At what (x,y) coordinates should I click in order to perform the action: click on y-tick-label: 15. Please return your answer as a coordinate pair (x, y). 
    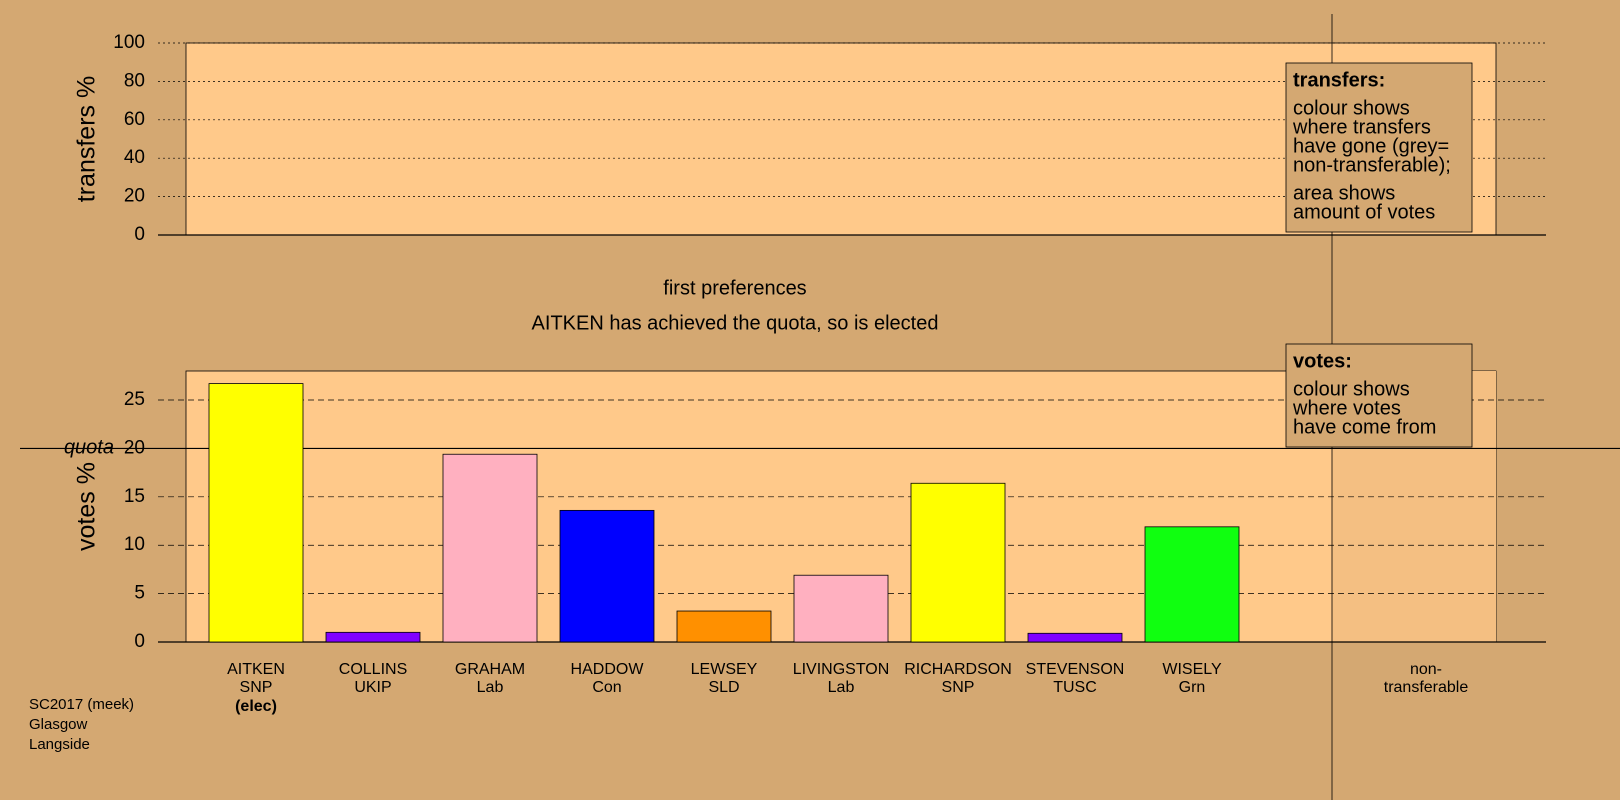
    Looking at the image, I should click on (134, 496).